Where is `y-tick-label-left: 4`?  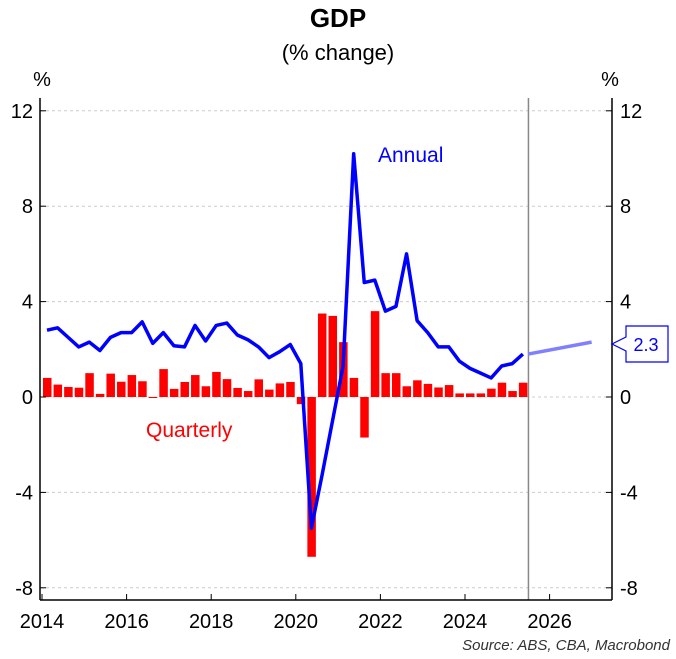 y-tick-label-left: 4 is located at coordinates (27, 303).